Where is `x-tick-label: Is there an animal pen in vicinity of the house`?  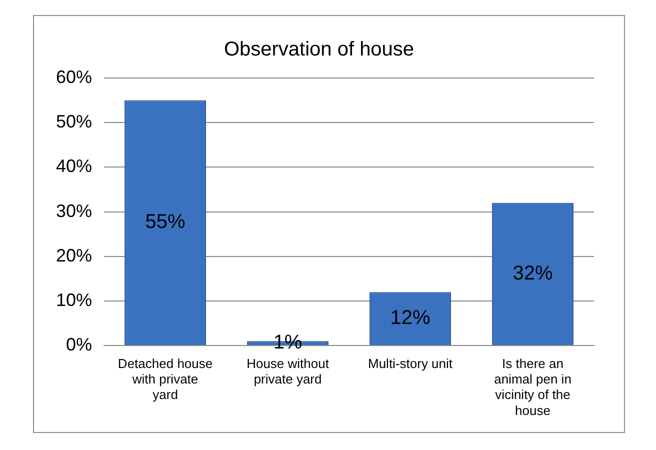 x-tick-label: Is there an animal pen in vicinity of the house is located at coordinates (533, 387).